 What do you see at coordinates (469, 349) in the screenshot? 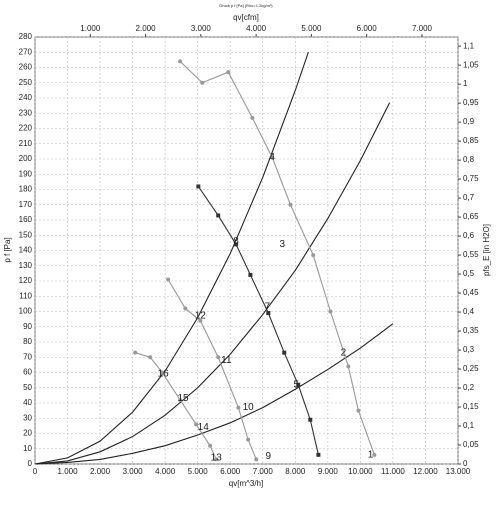
I see `y2-tick-label: 0,3` at bounding box center [469, 349].